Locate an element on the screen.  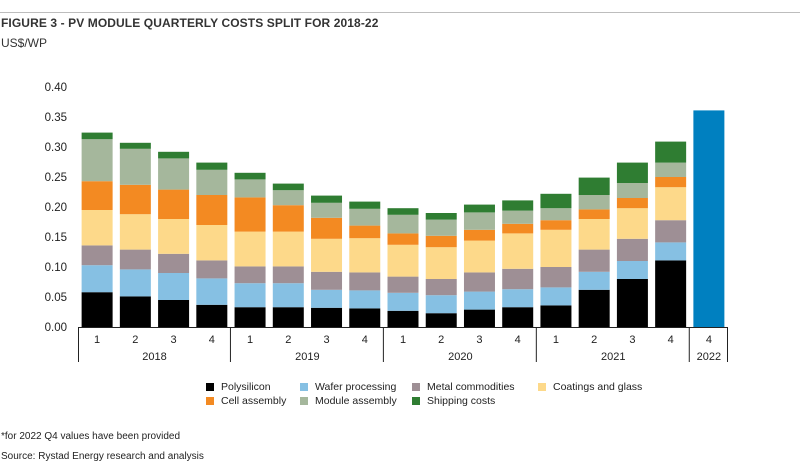
legend-item-cell-assembly: Cell assembly is located at coordinates (246, 401).